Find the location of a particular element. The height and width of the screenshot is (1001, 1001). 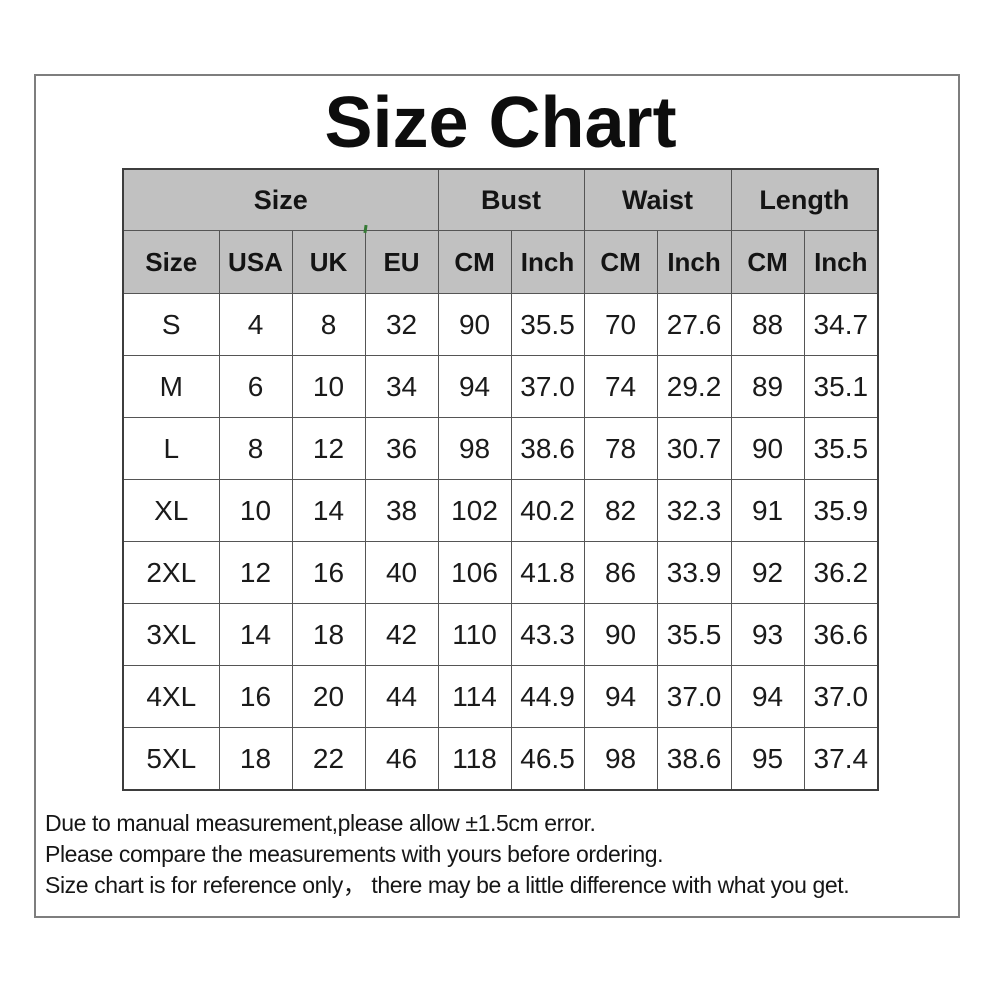

table-cell: 29.2 is located at coordinates (694, 386).